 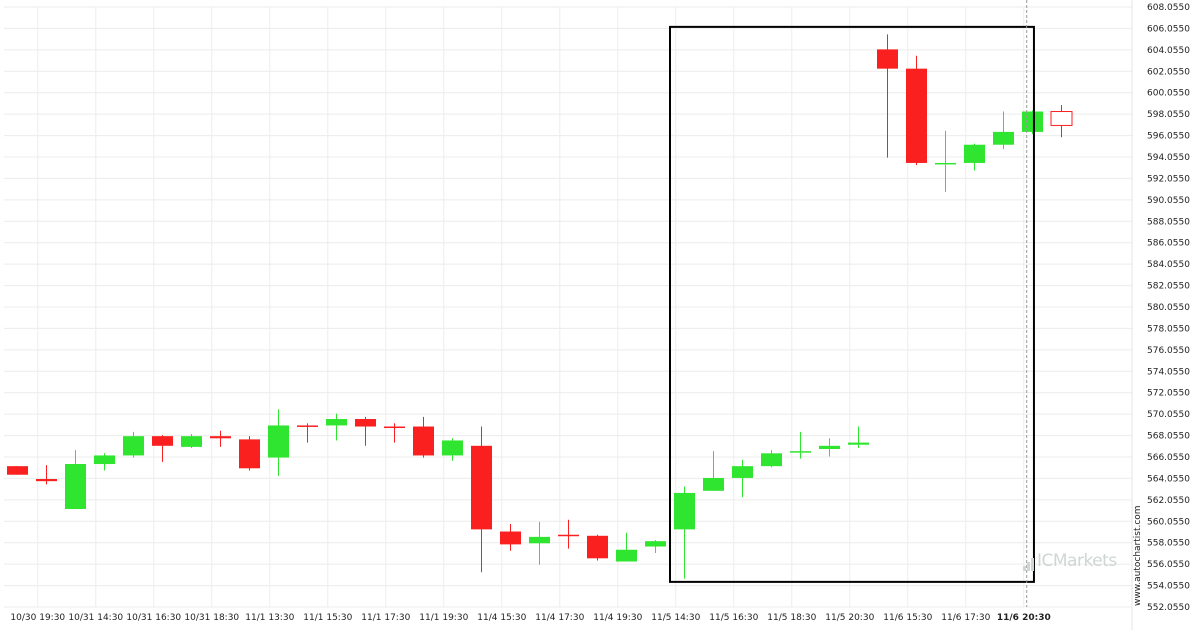 What do you see at coordinates (1168, 458) in the screenshot?
I see `y-tick-label: 566.0550` at bounding box center [1168, 458].